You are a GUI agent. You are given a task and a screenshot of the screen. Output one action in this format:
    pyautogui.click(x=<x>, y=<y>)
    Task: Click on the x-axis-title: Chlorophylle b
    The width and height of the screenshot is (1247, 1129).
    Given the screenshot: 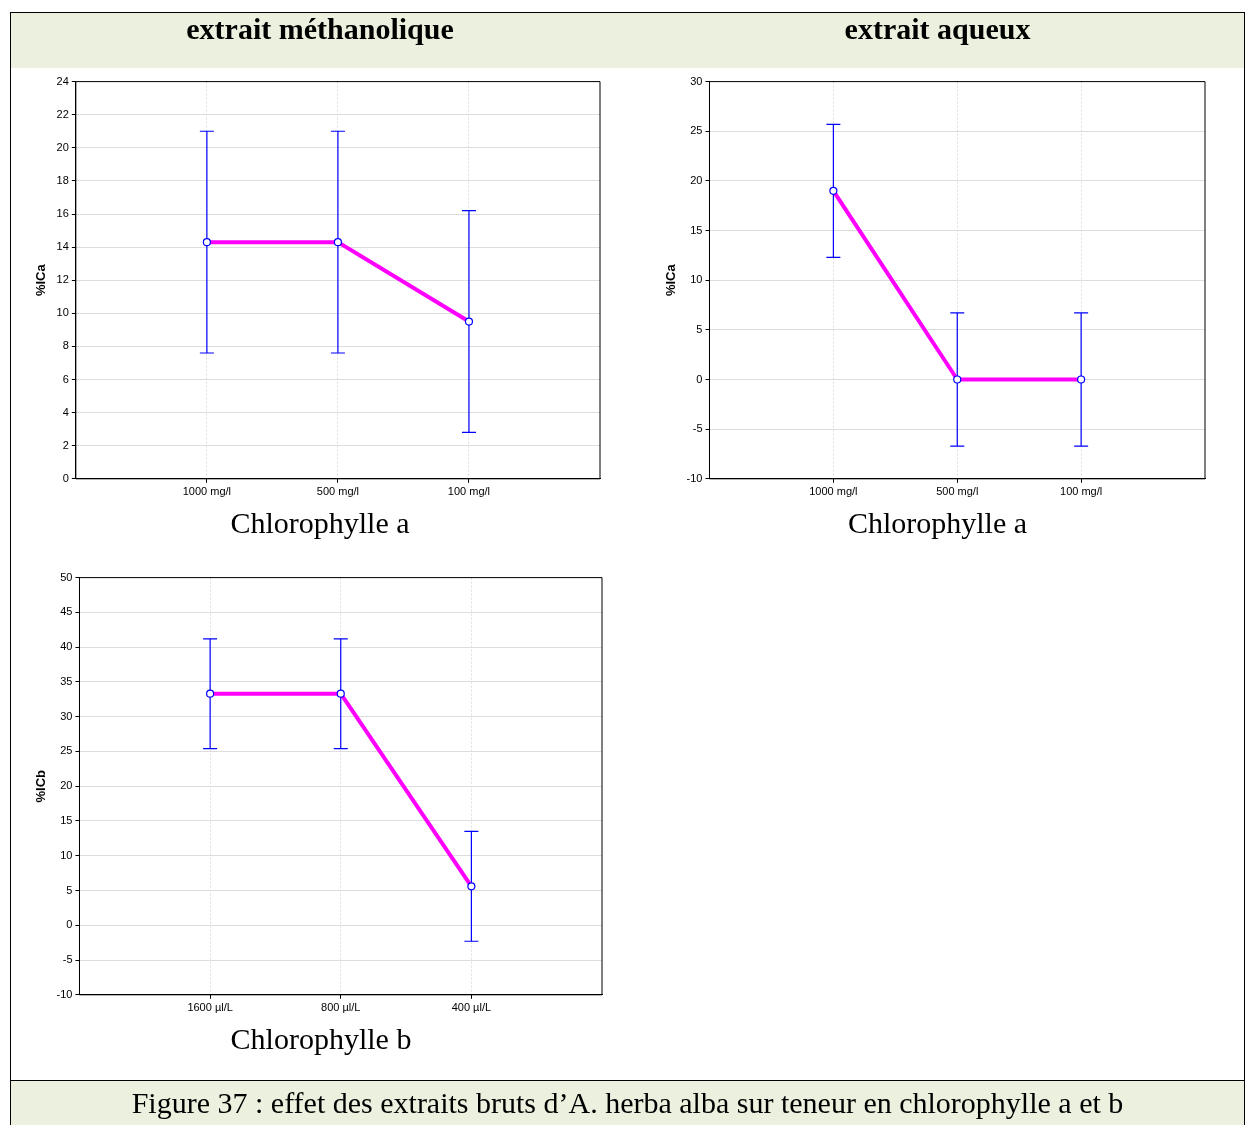 What is the action you would take?
    pyautogui.click(x=321, y=1039)
    